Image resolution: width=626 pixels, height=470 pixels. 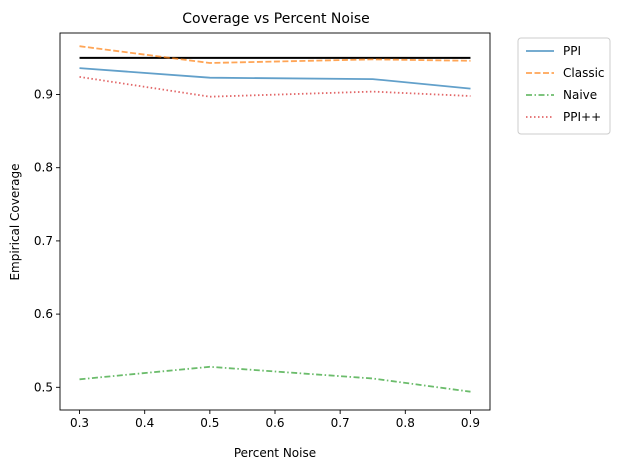 I want to click on x-tick-label: 0.7, so click(x=340, y=423).